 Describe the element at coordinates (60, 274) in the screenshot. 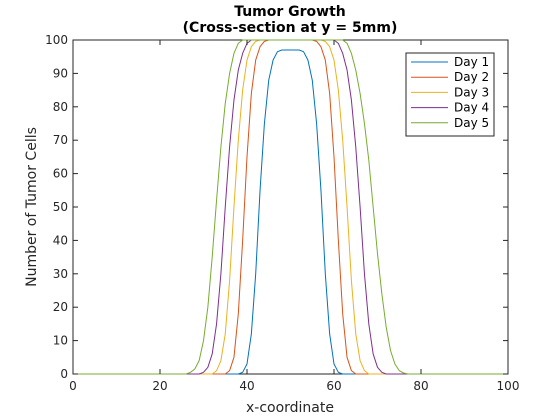

I see `y-tick-label: 30` at that location.